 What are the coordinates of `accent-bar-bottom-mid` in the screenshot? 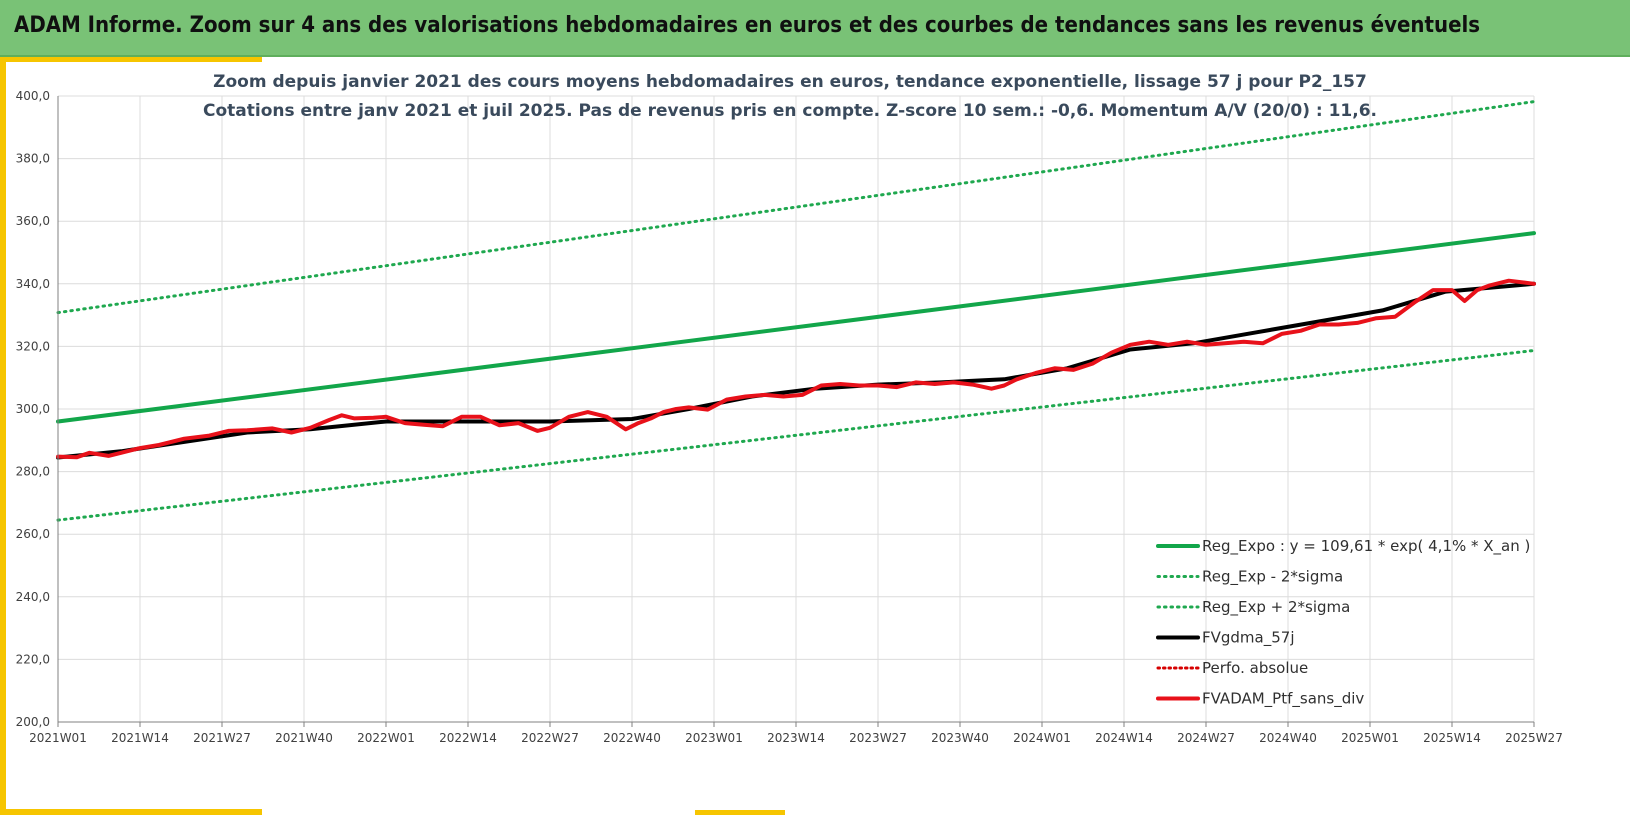 It's located at (740, 812).